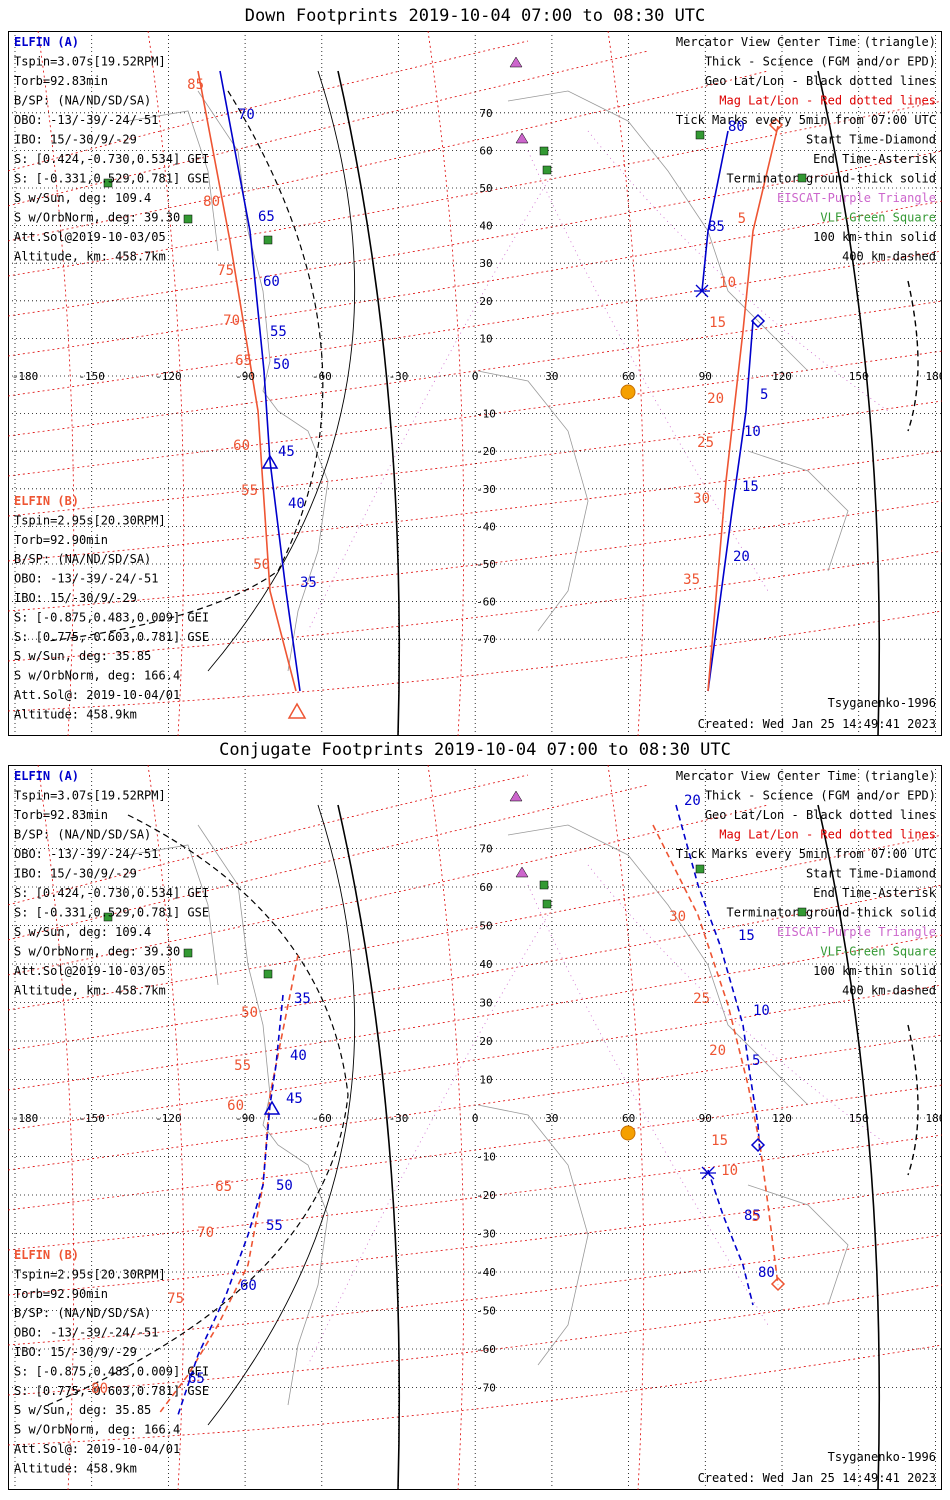 Image resolution: width=950 pixels, height=1500 pixels. Describe the element at coordinates (859, 1118) in the screenshot. I see `lon-tick-label: 150` at that location.